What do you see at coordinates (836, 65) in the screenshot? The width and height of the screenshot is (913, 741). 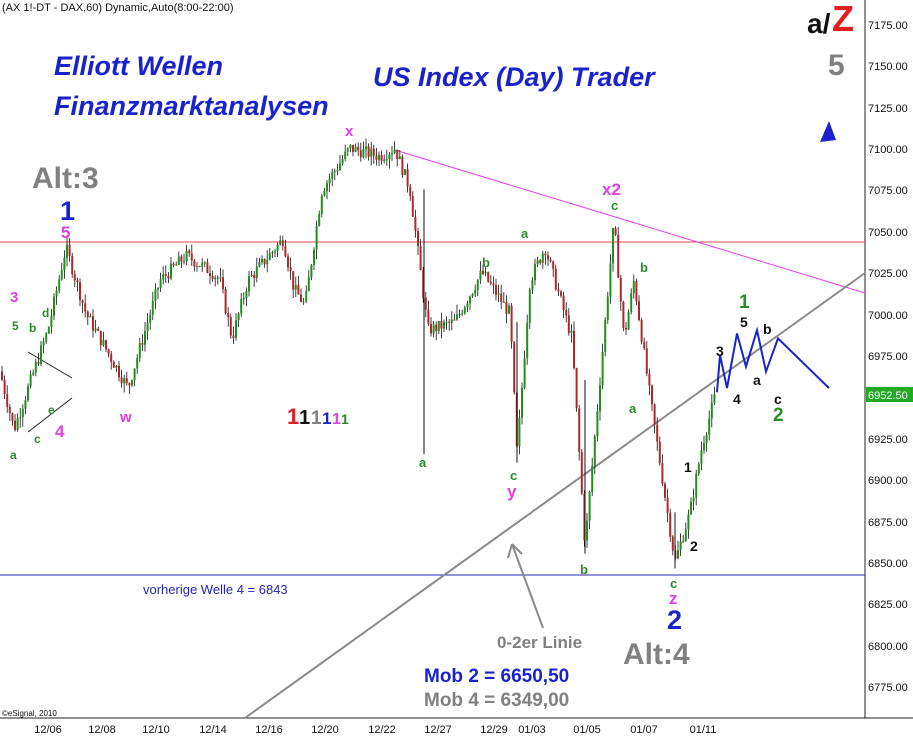 I see `wave-5-grey: 5` at bounding box center [836, 65].